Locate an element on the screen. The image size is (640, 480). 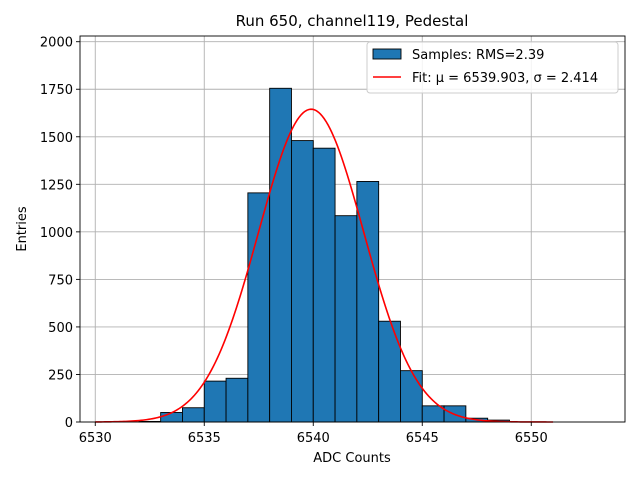
legend-samples-patch is located at coordinates (387, 54).